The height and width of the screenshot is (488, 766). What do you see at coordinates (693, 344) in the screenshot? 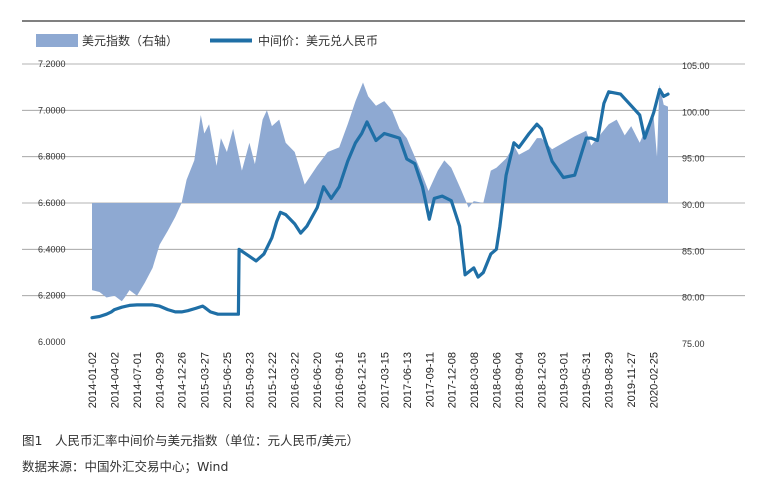
I see `right-tick-label: 75.00` at bounding box center [693, 344].